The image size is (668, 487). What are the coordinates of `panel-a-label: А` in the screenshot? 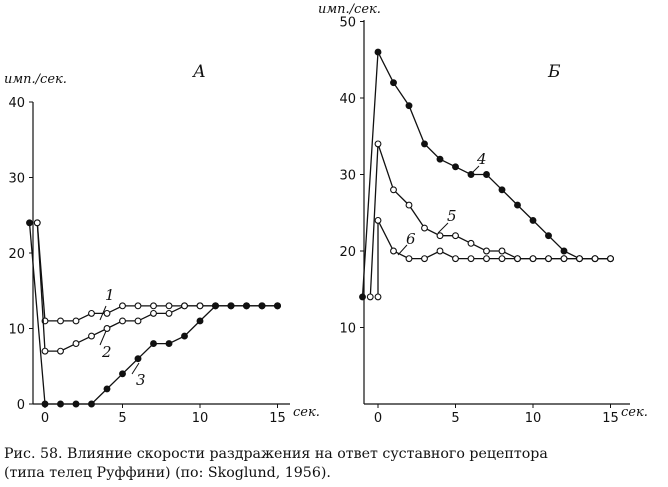 It's located at (199, 72).